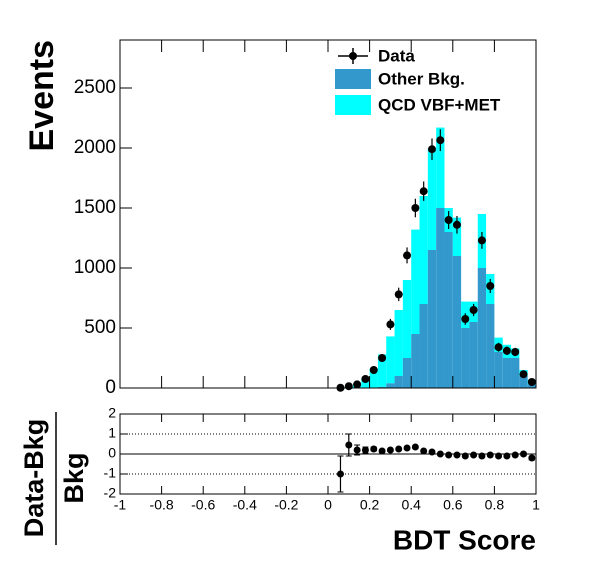  Describe the element at coordinates (95, 267) in the screenshot. I see `y-tick-label: 1000` at that location.